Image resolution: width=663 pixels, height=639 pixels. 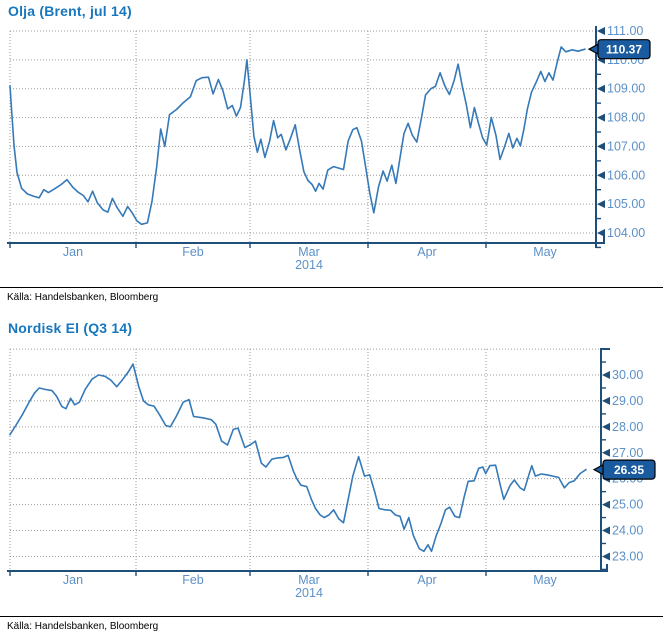 I want to click on y-tick-label: 25.00, so click(x=627, y=505).